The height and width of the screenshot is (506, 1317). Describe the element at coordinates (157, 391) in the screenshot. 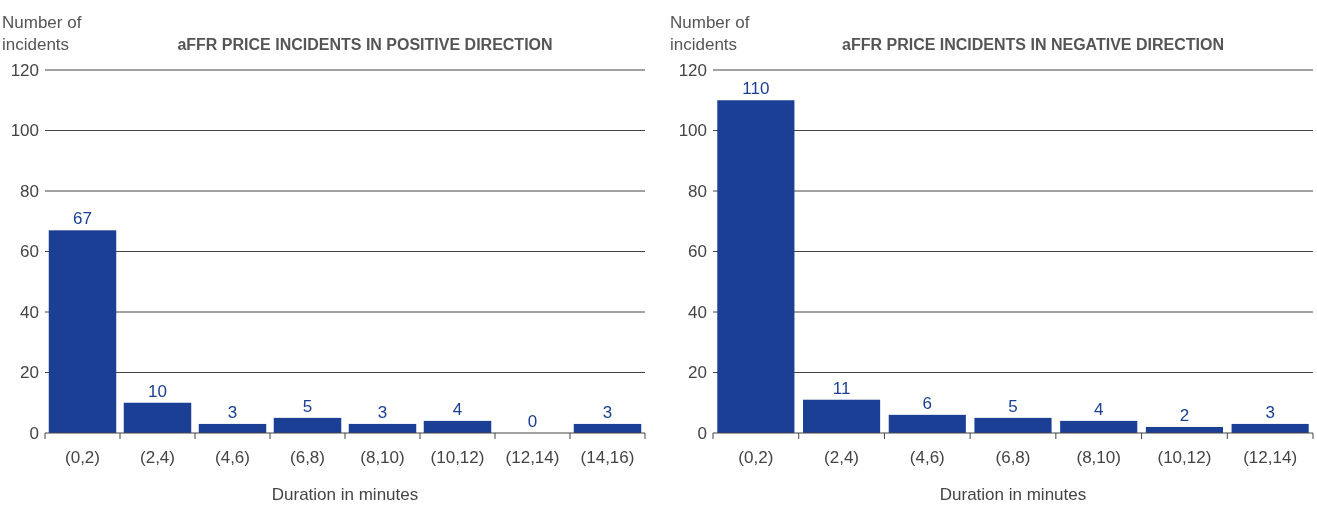

I see `data-label: 10` at that location.